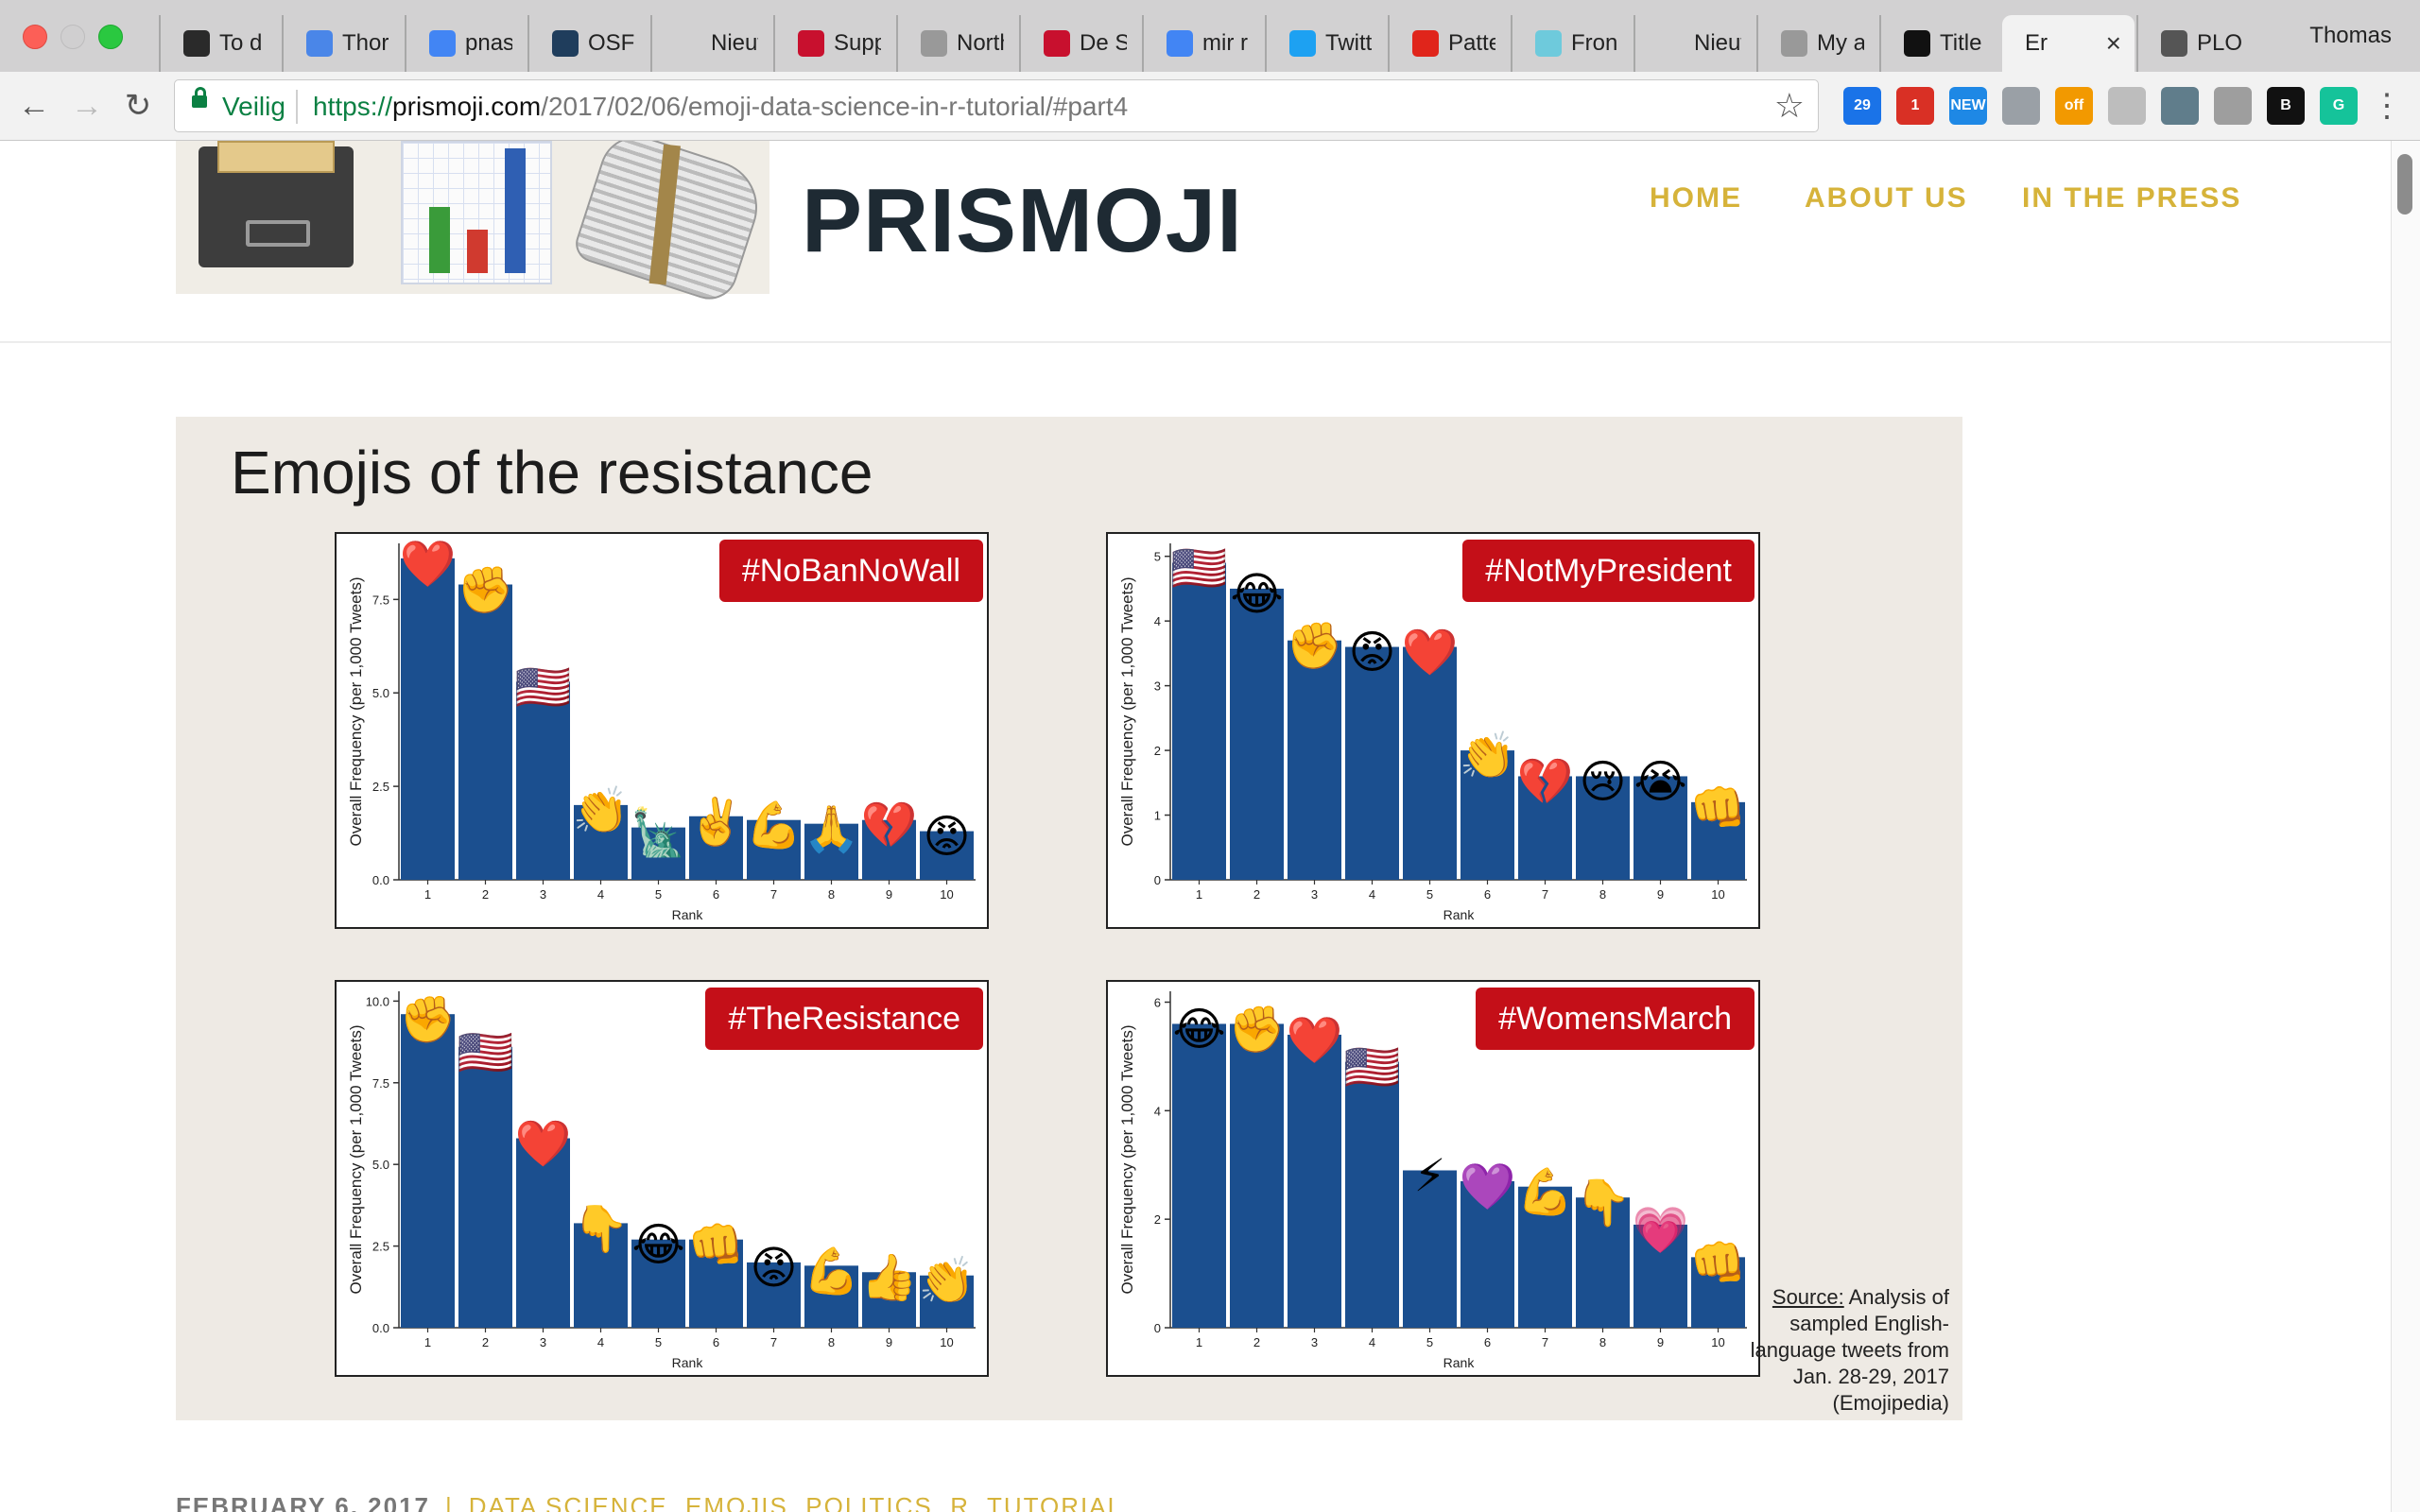 The image size is (2420, 1512). What do you see at coordinates (587, 43) in the screenshot?
I see `browser-tab: OSF` at bounding box center [587, 43].